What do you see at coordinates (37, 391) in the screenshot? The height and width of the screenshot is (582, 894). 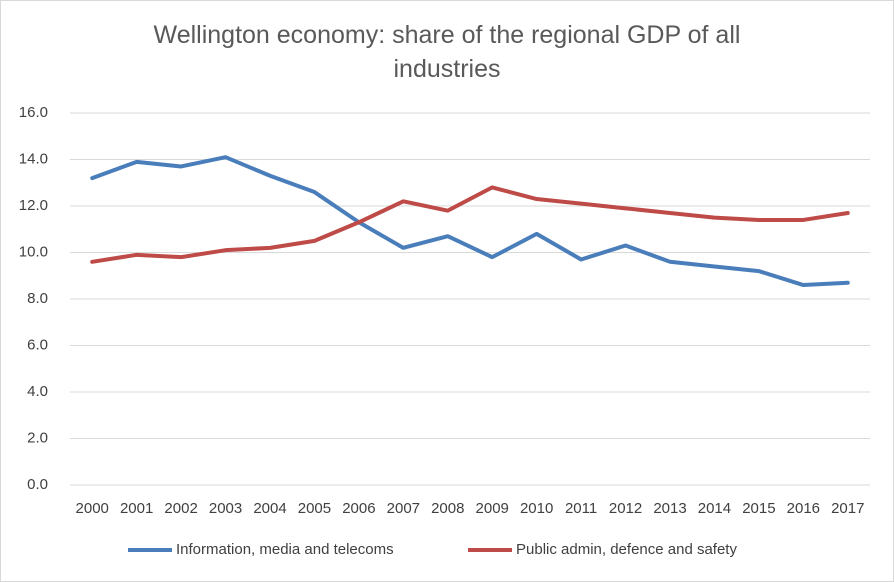 I see `y-tick-label: 4.0` at bounding box center [37, 391].